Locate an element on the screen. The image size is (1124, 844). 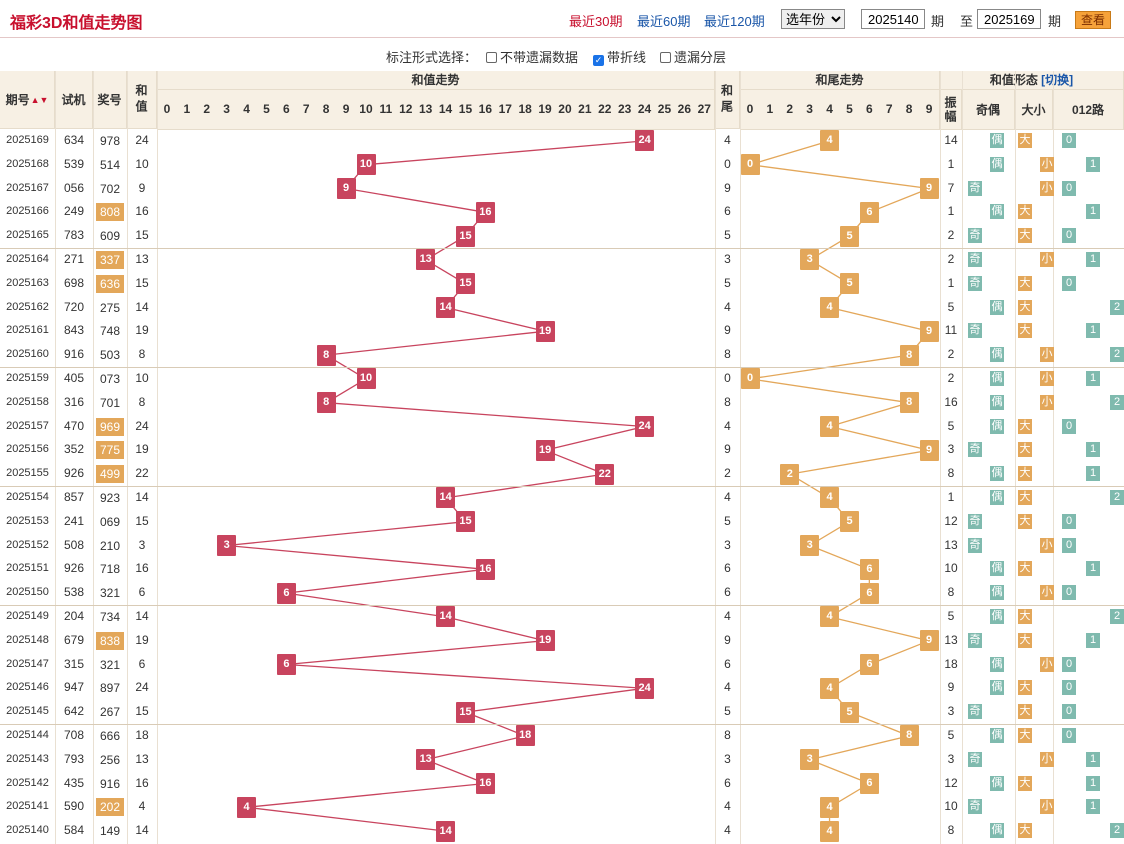
amplitude-cell: 10 is located at coordinates (951, 568).